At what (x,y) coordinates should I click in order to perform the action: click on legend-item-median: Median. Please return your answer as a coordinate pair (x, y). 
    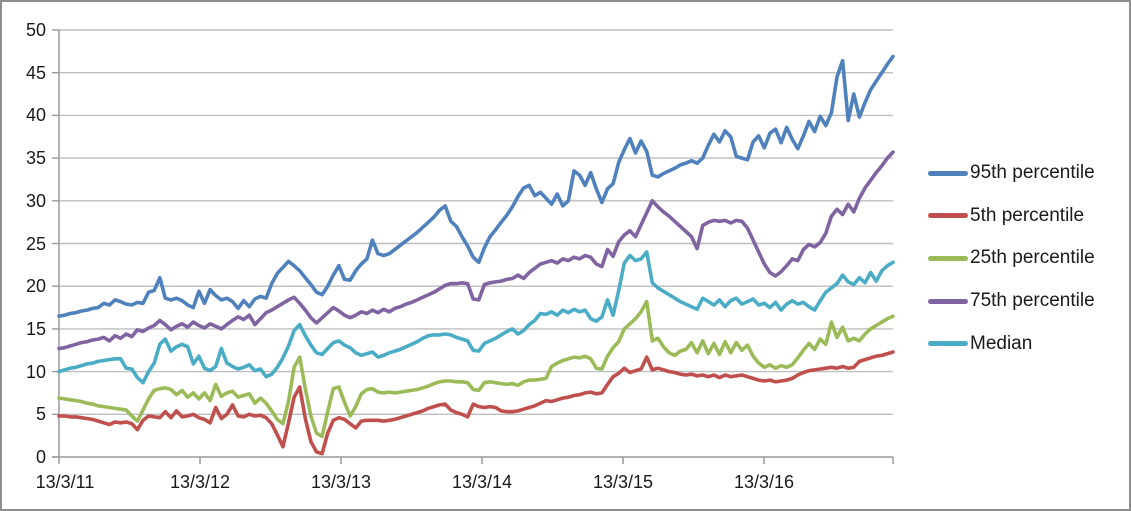
    Looking at the image, I should click on (980, 344).